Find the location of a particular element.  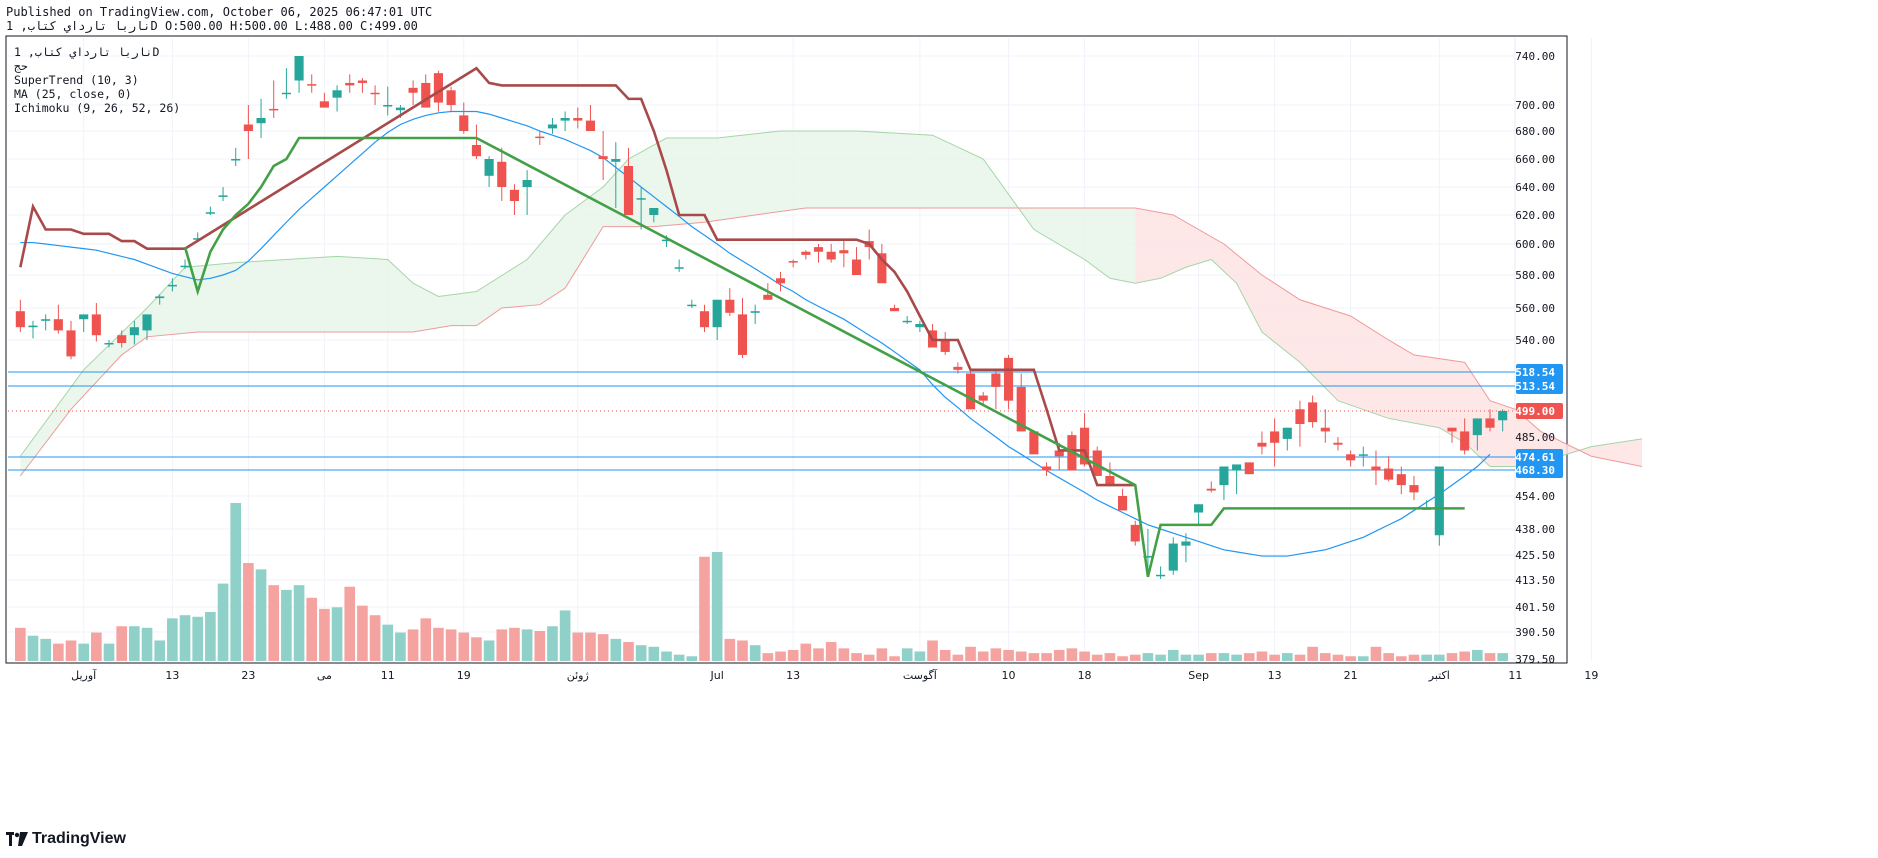

legend-item: Ichimoku (9, 26, 52, 26) is located at coordinates (97, 108).